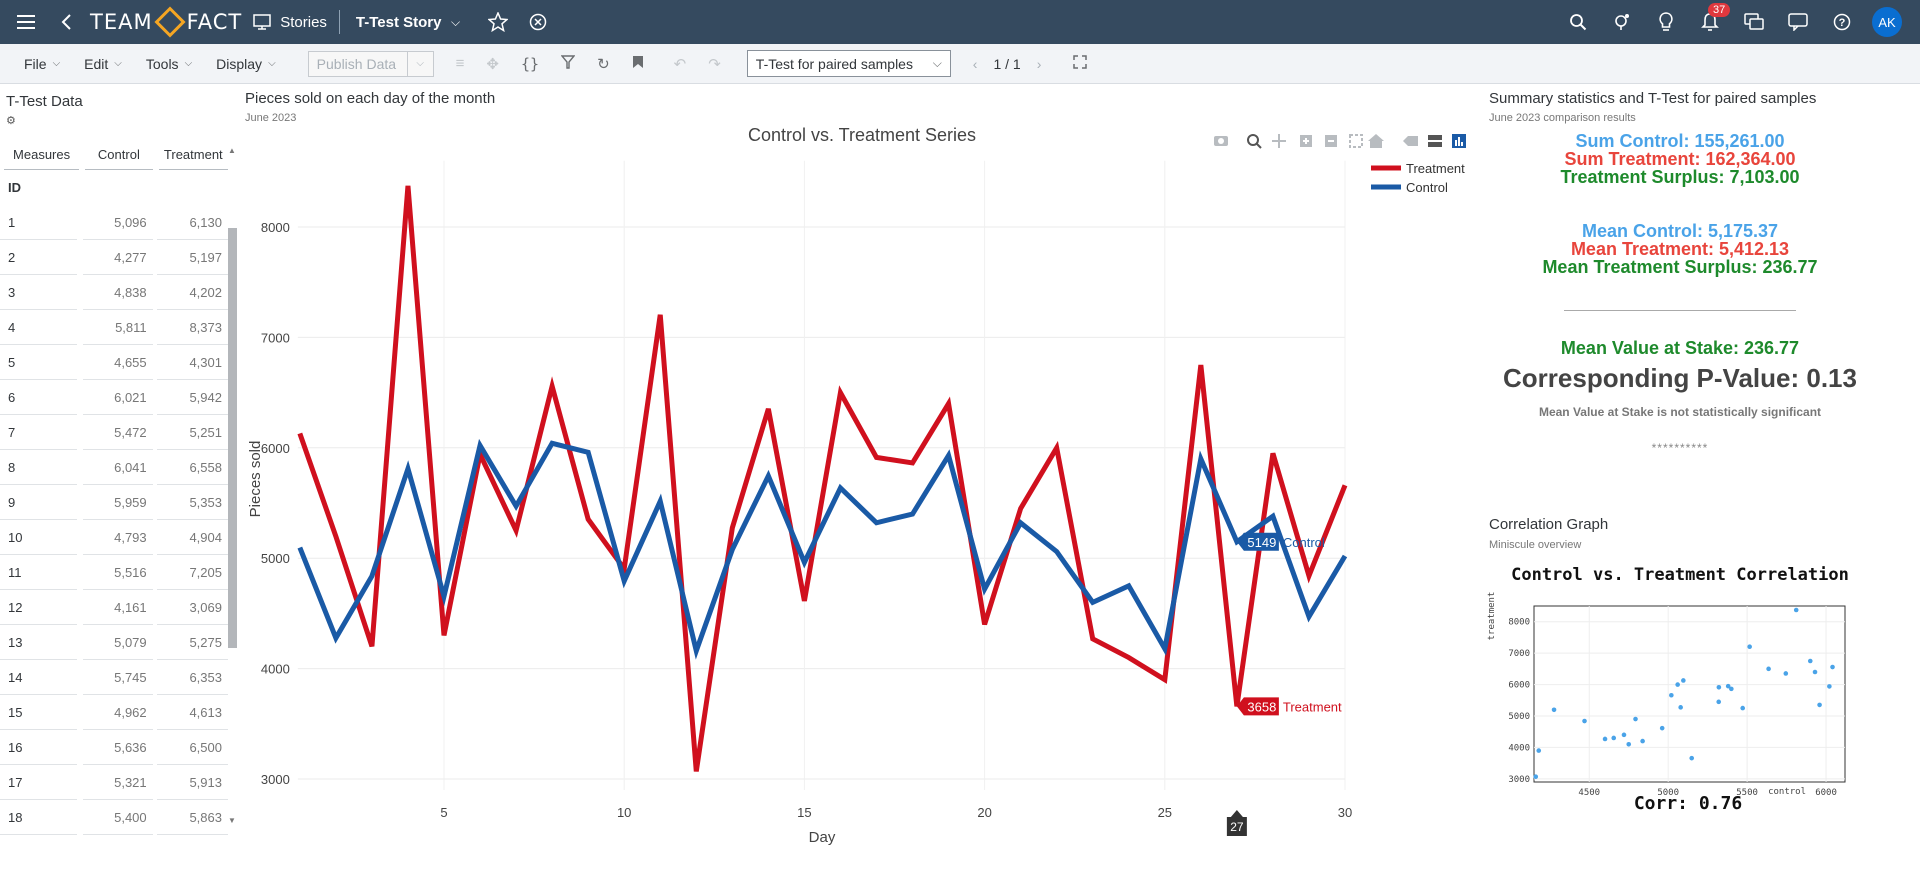 Image resolution: width=1920 pixels, height=871 pixels. I want to click on star-icon, so click(498, 22).